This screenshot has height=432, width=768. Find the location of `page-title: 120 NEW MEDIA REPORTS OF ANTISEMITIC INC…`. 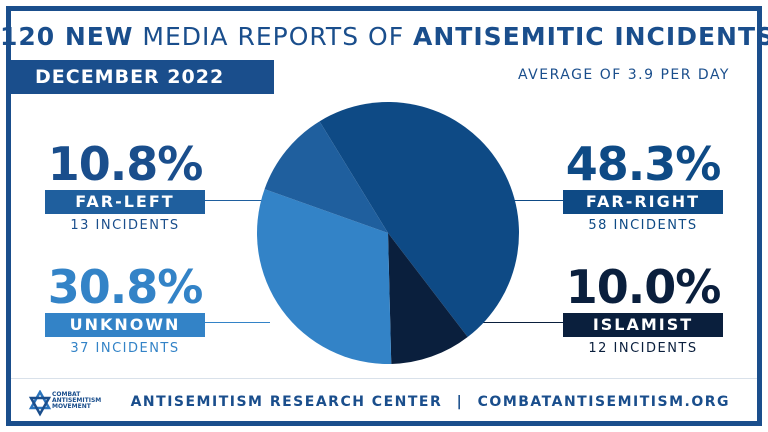

page-title: 120 NEW MEDIA REPORTS OF ANTISEMITIC INC… is located at coordinates (384, 36).